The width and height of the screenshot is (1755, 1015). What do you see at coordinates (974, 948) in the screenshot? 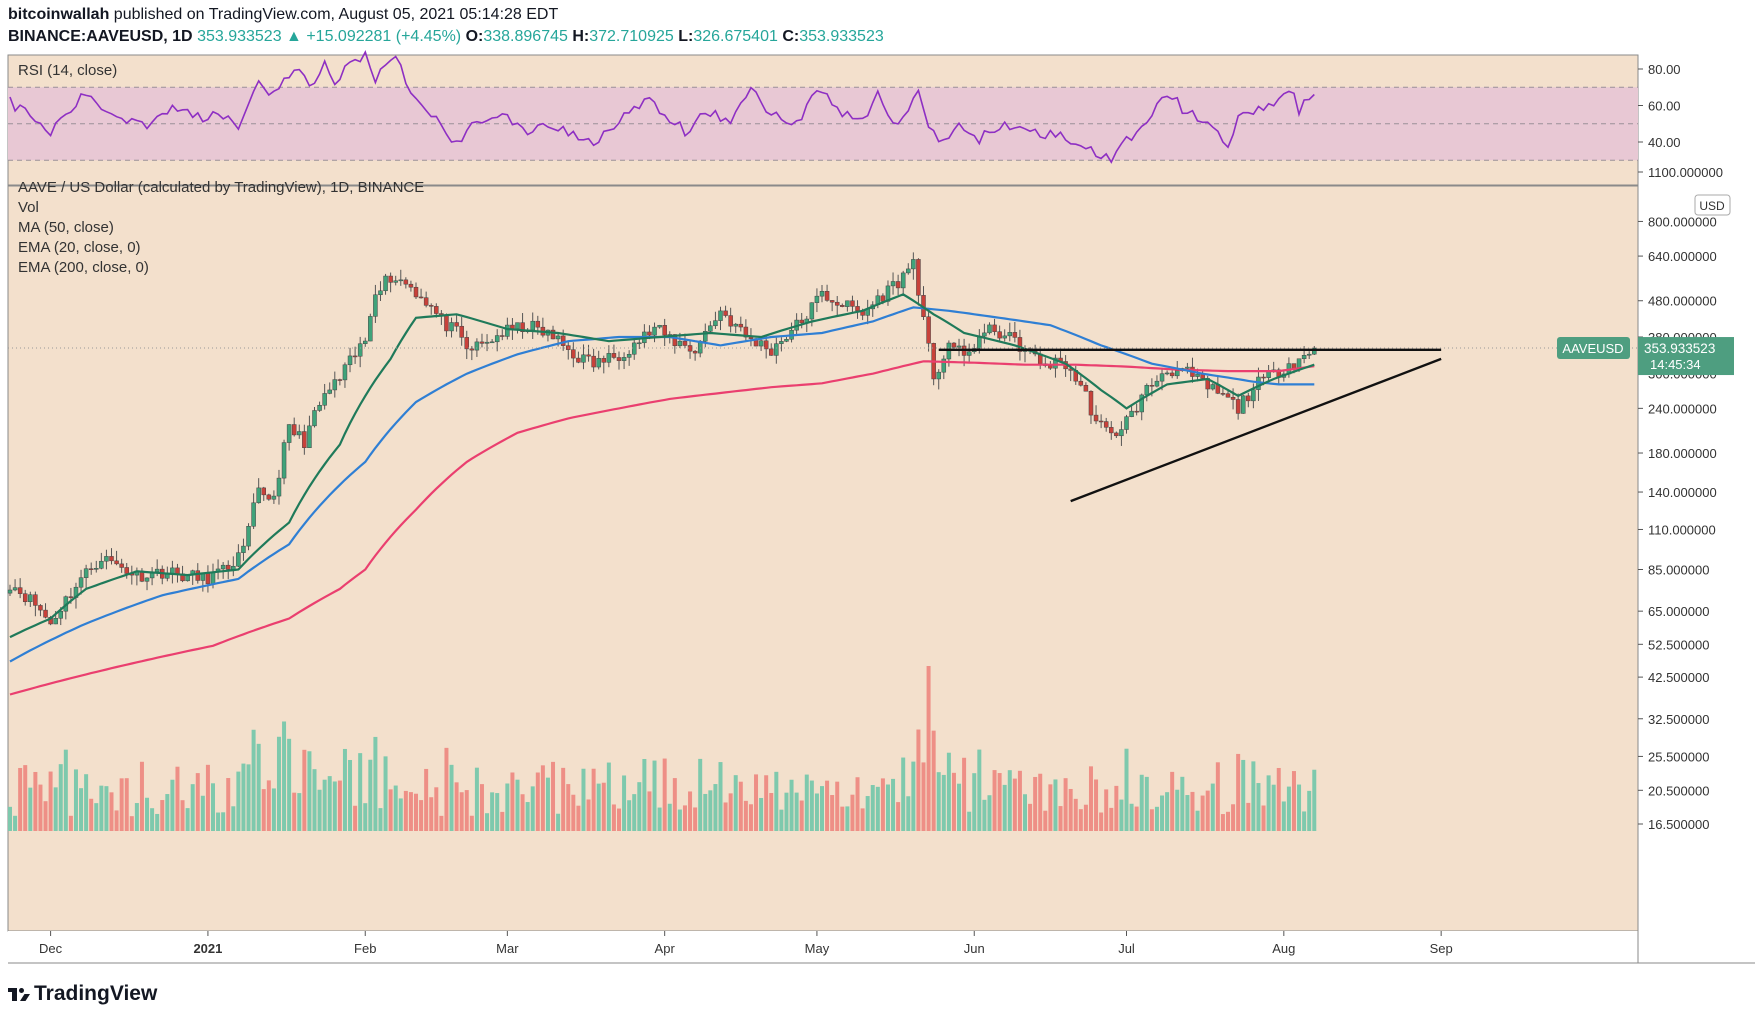
I see `time-tick-label: Jun` at bounding box center [974, 948].